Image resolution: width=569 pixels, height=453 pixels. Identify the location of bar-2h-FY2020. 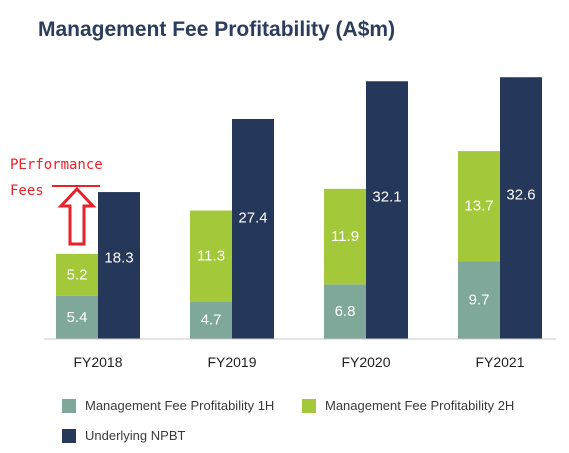
(345, 236).